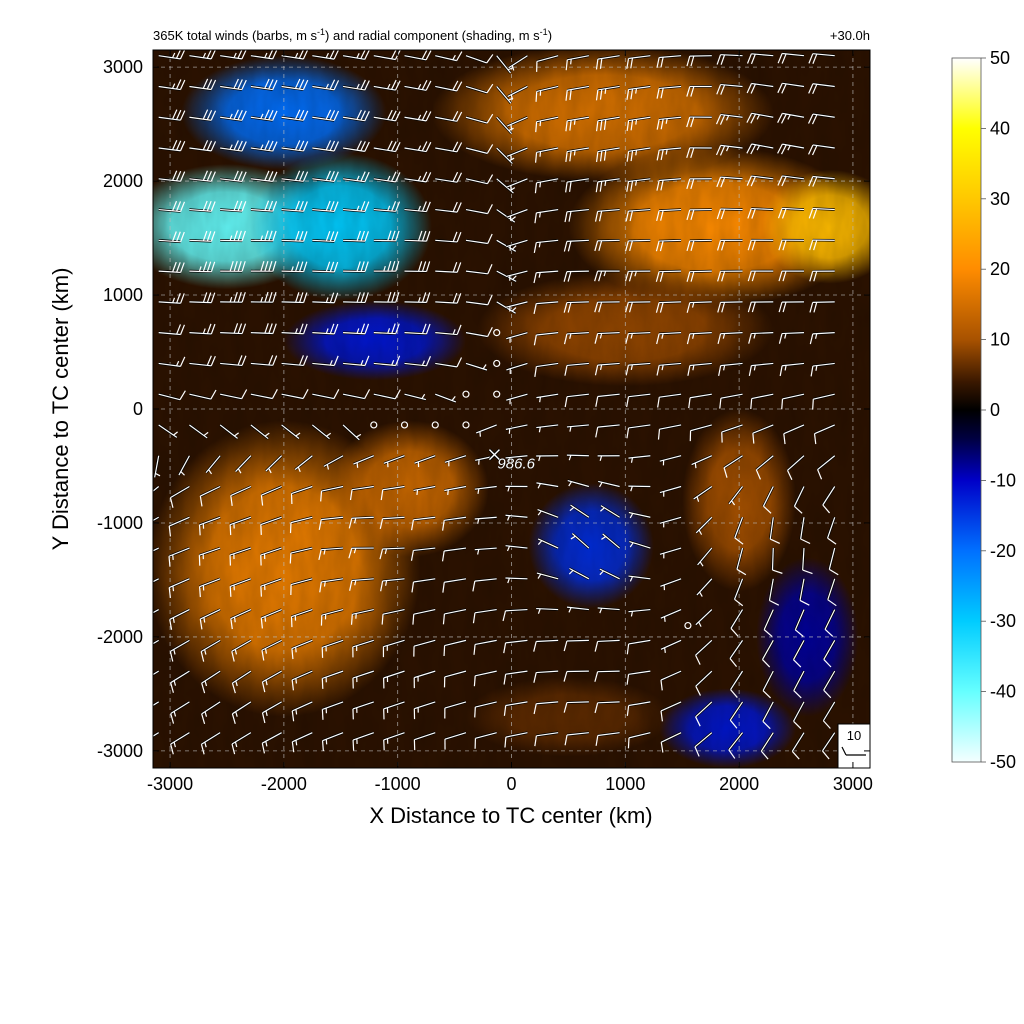 This screenshot has height=1024, width=1024. Describe the element at coordinates (123, 67) in the screenshot. I see `y-tick-label: 3000` at that location.